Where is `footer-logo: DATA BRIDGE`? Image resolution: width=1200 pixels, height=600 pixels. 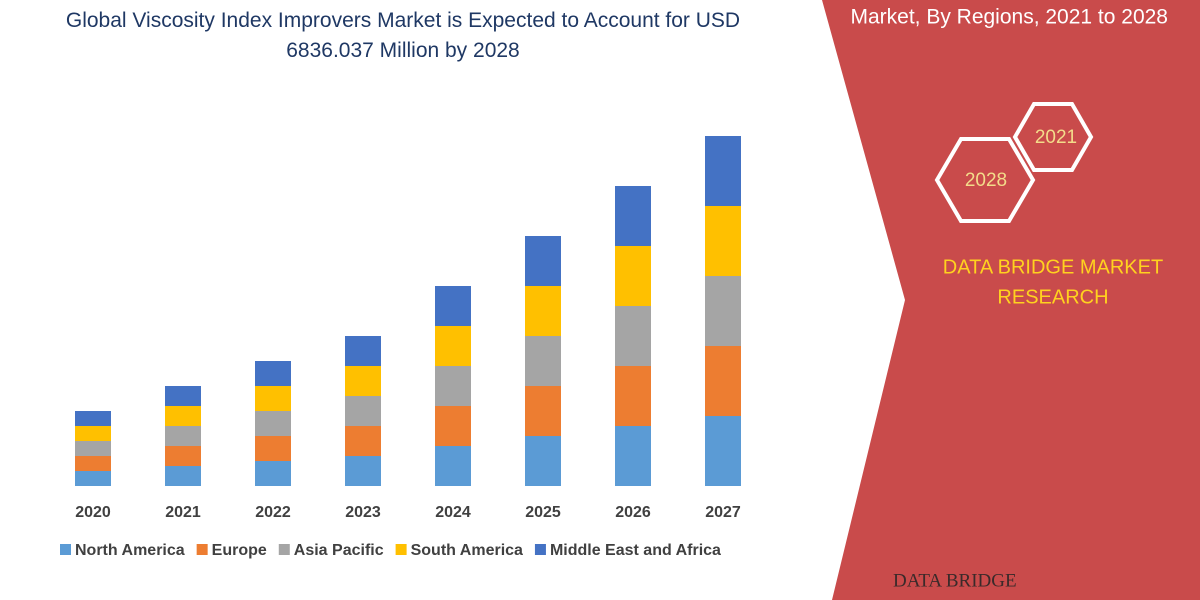 footer-logo: DATA BRIDGE is located at coordinates (955, 580).